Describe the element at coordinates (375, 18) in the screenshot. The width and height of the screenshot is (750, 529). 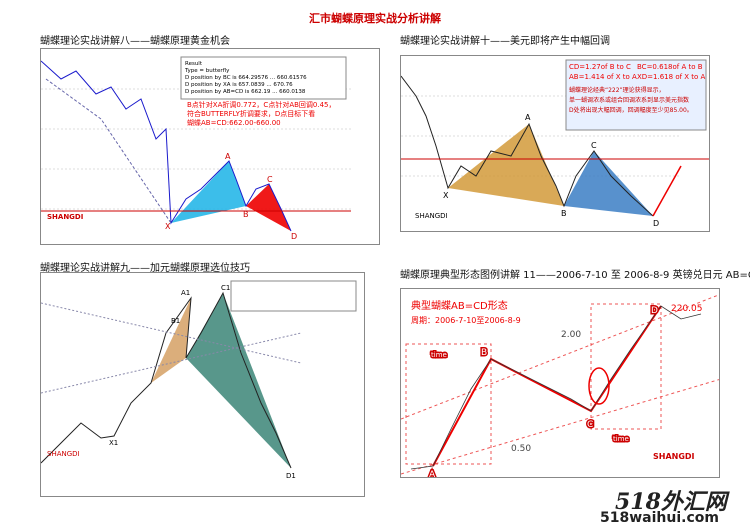
I see `page-title: 汇市蝴蝶原理实战分析讲解` at that location.